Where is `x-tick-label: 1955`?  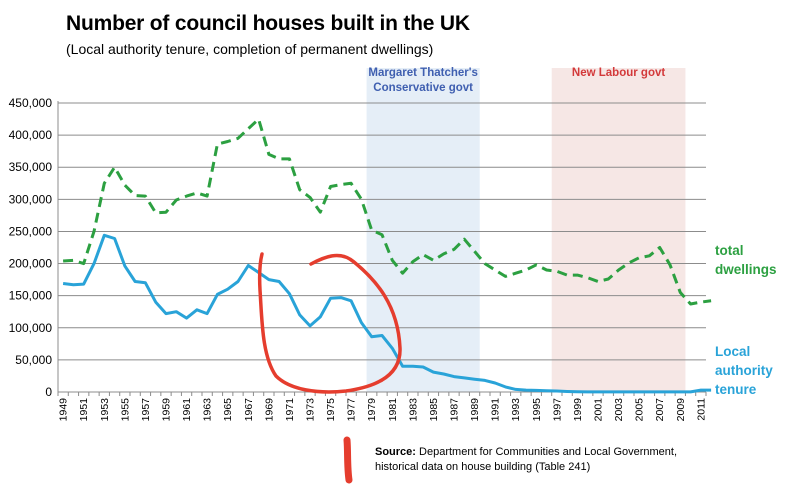
x-tick-label: 1955 is located at coordinates (125, 410).